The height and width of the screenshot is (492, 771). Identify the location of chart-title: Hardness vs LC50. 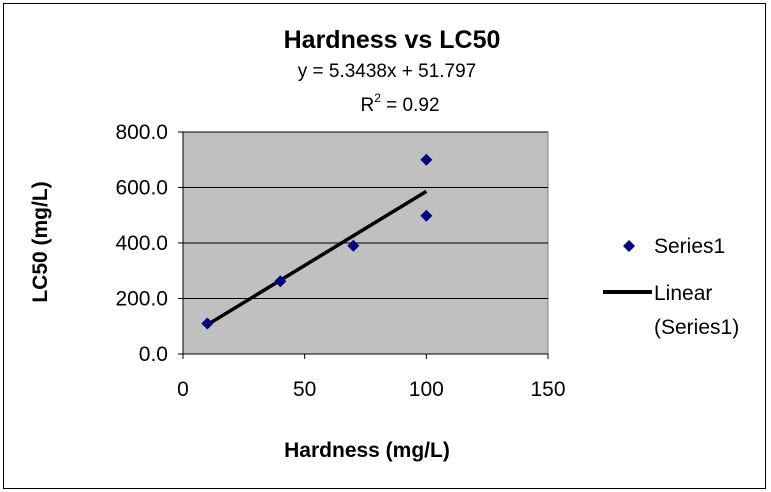
(392, 40).